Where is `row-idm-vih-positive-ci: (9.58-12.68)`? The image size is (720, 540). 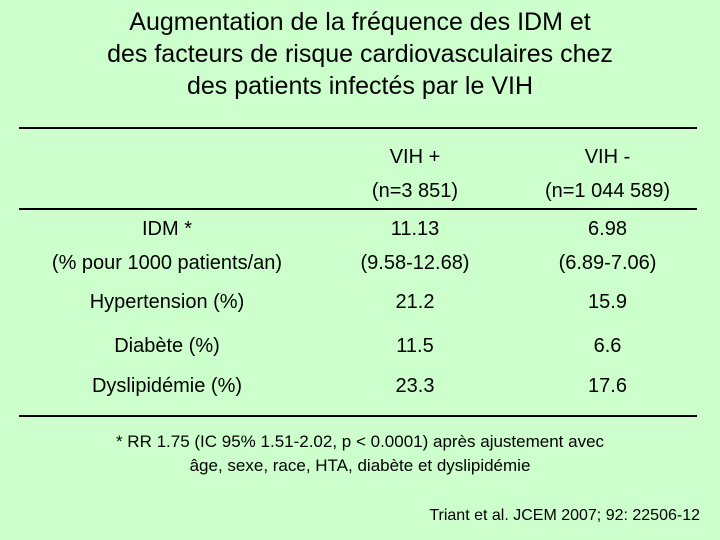 row-idm-vih-positive-ci: (9.58-12.68) is located at coordinates (415, 263).